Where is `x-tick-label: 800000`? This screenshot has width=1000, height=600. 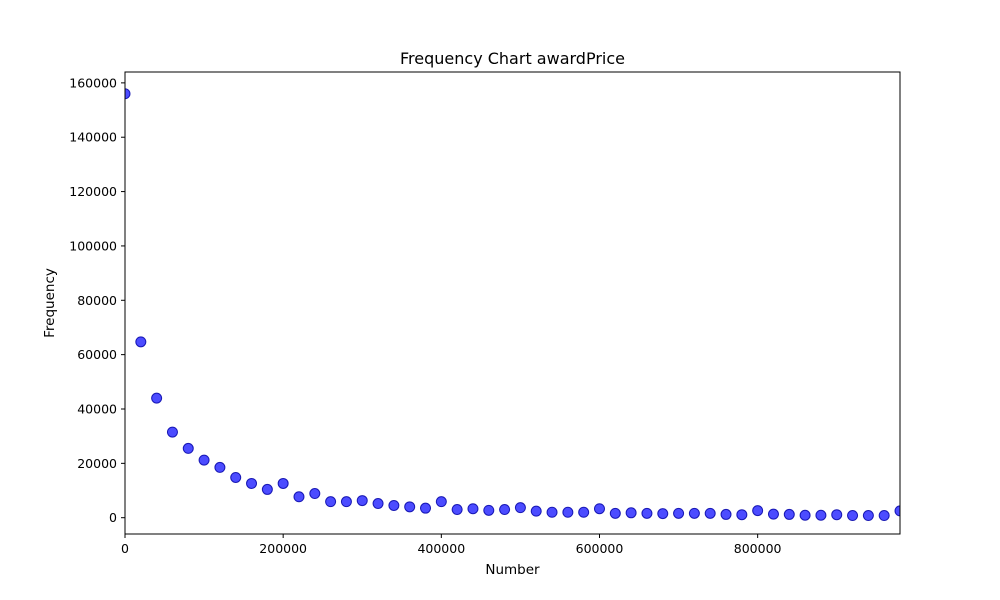
x-tick-label: 800000 is located at coordinates (758, 548).